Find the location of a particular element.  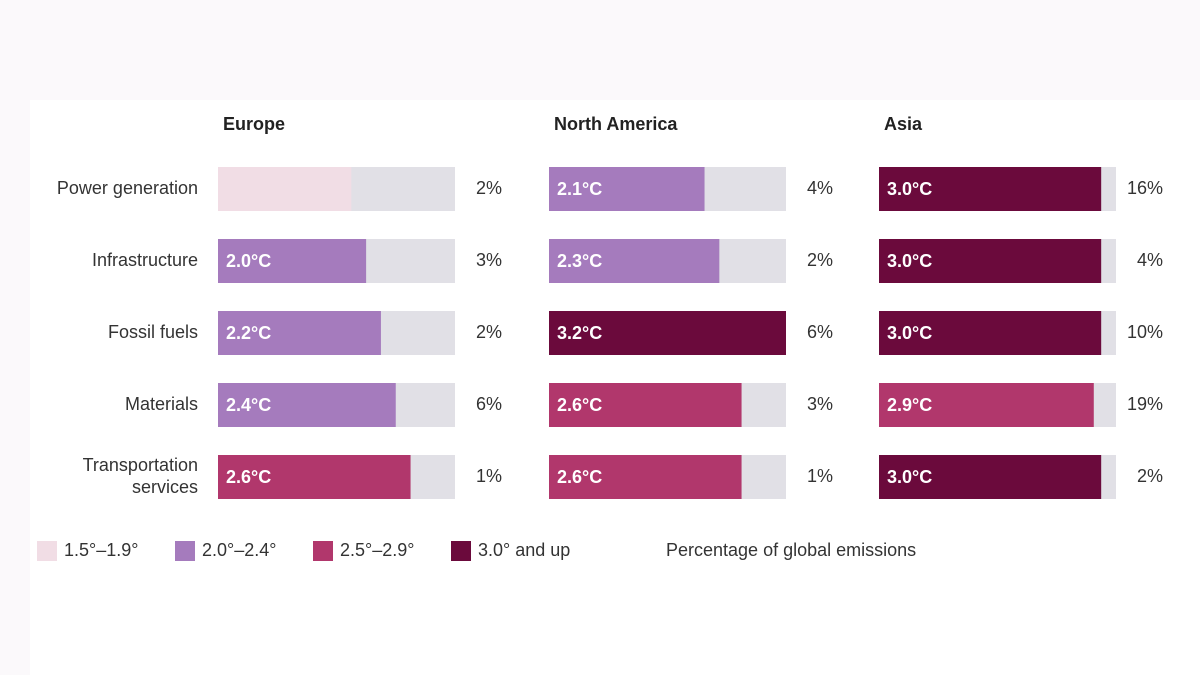

panel-title: Europe is located at coordinates (254, 124).